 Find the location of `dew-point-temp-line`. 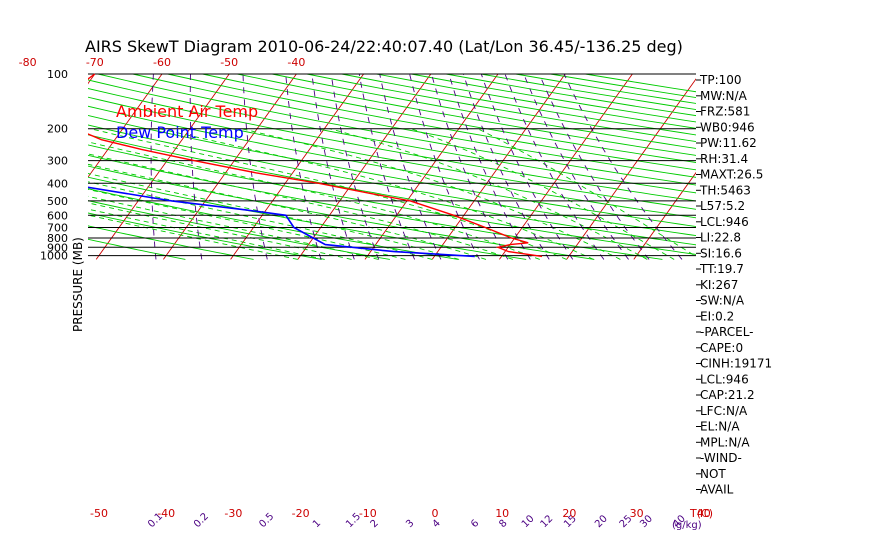

dew-point-temp-line is located at coordinates (281, 222).